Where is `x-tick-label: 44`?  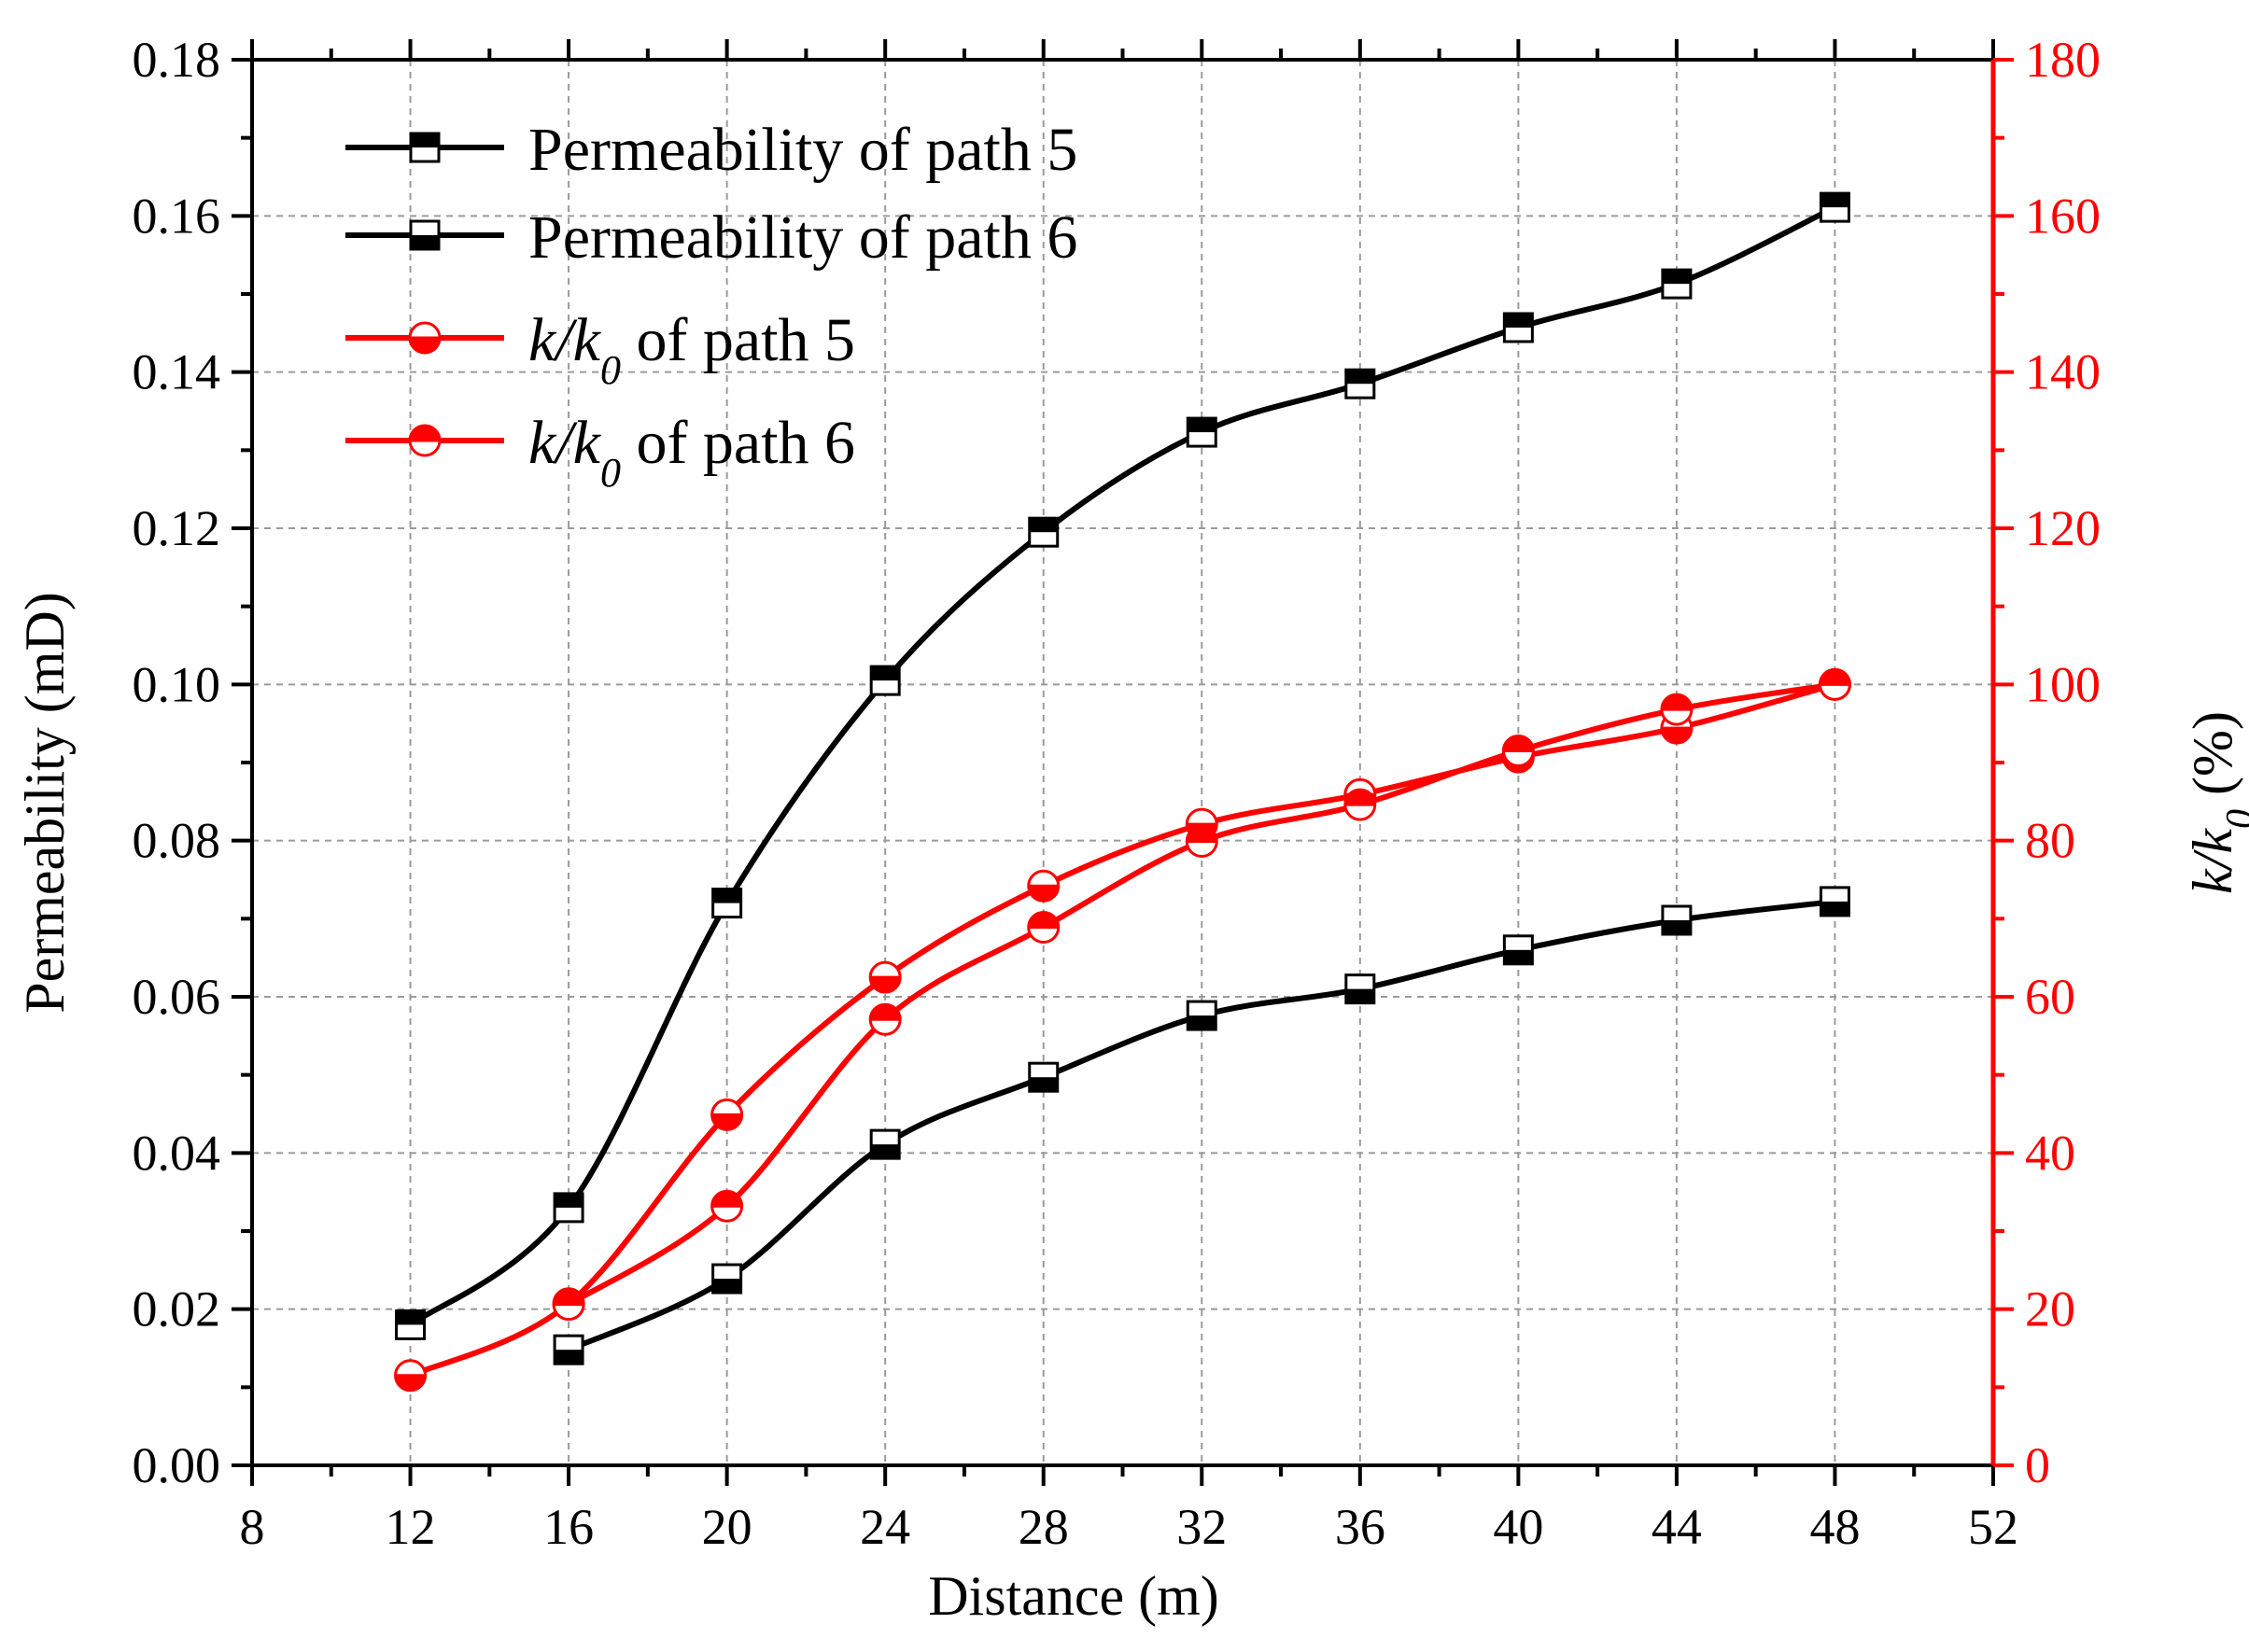 x-tick-label: 44 is located at coordinates (1677, 1527).